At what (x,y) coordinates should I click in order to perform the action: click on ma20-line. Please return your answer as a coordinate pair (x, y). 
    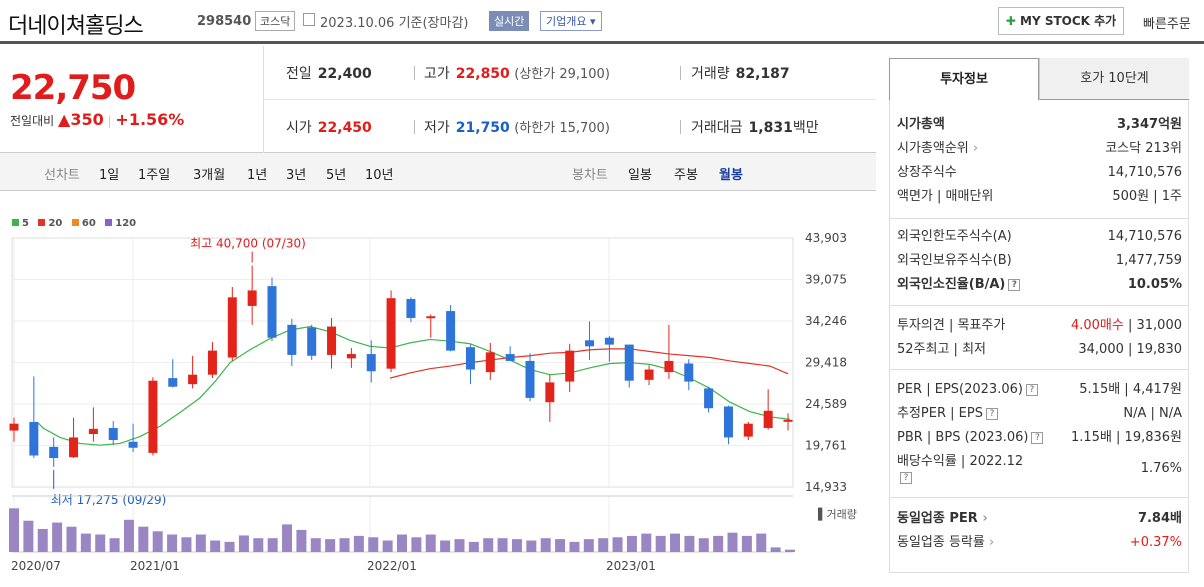
    Looking at the image, I should click on (589, 363).